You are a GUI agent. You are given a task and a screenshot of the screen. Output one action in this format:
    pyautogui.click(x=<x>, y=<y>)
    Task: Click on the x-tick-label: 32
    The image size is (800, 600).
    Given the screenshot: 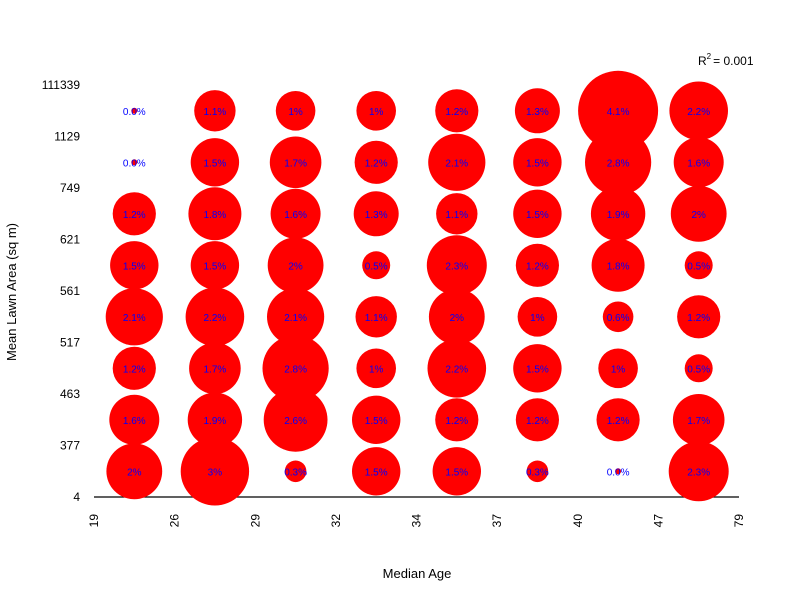 What is the action you would take?
    pyautogui.click(x=336, y=521)
    